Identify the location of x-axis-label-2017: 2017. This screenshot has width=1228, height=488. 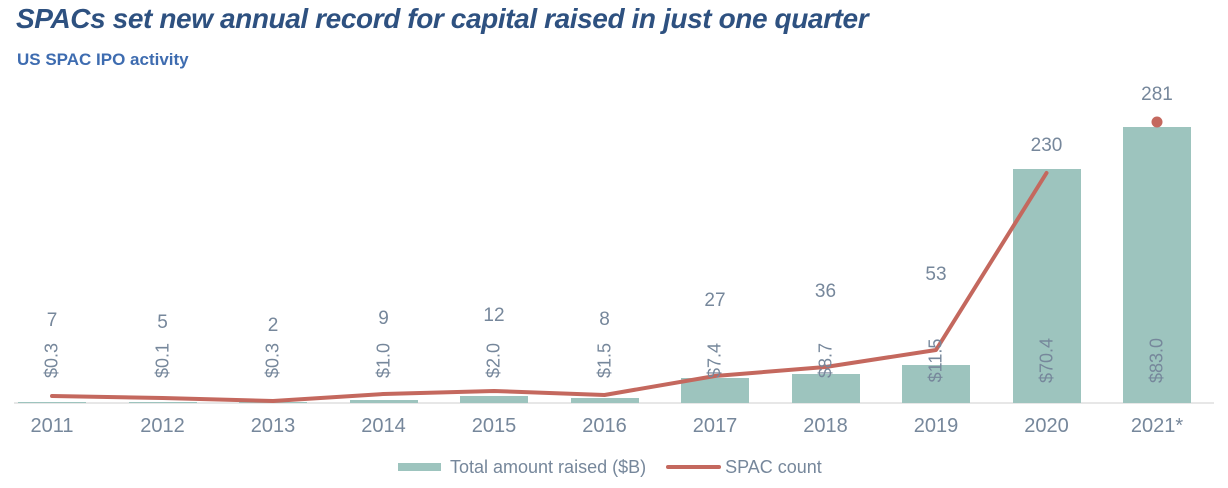
(715, 426).